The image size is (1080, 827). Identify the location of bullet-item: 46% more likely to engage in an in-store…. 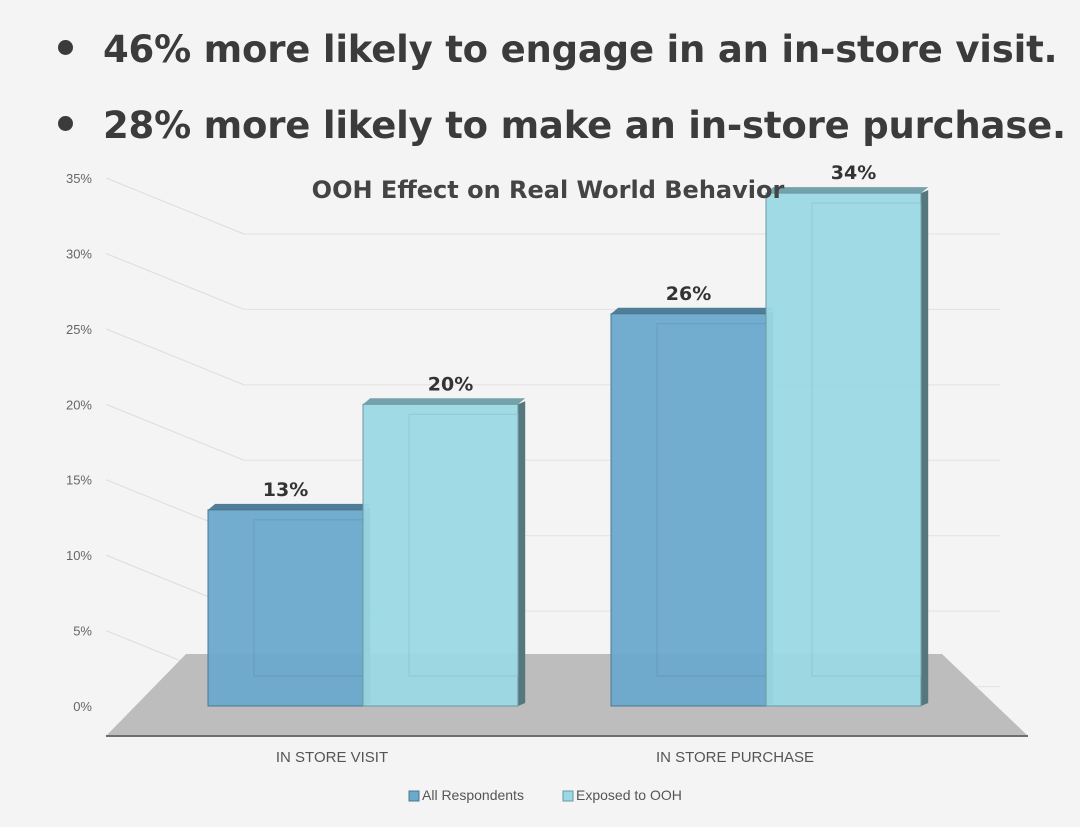
(558, 49).